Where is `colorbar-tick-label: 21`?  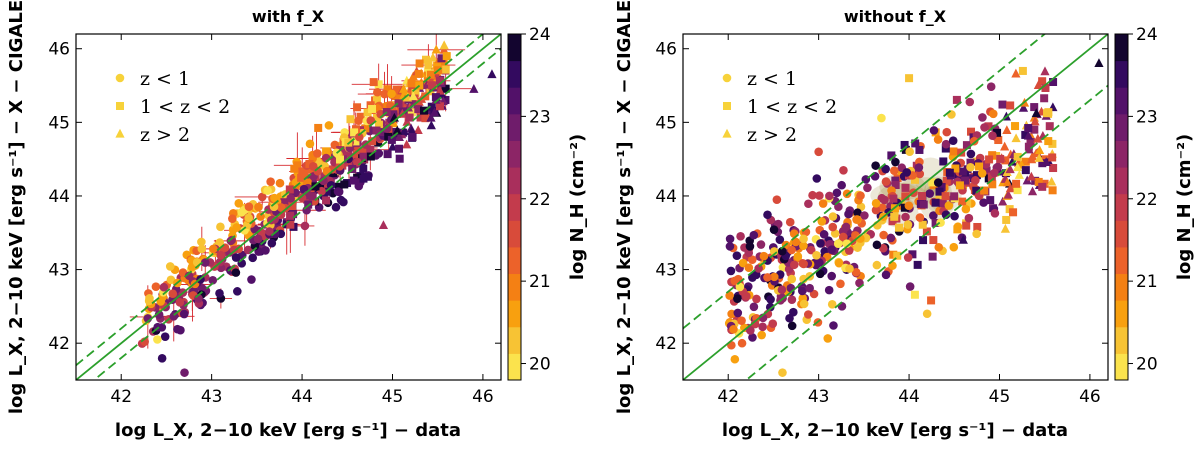 colorbar-tick-label: 21 is located at coordinates (1147, 282).